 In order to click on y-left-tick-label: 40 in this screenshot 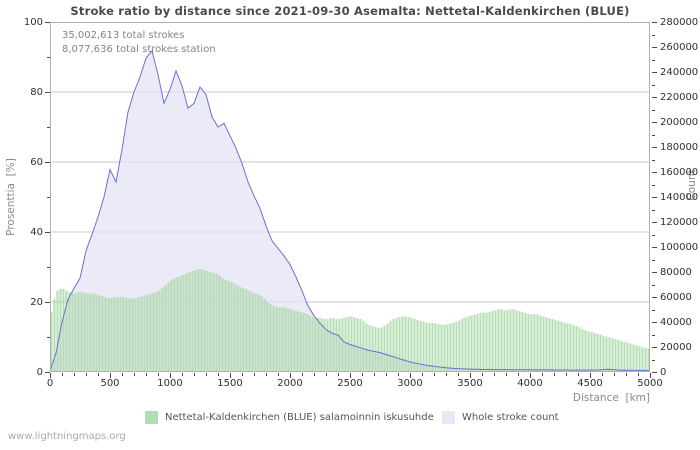, I will do `click(36, 232)`.